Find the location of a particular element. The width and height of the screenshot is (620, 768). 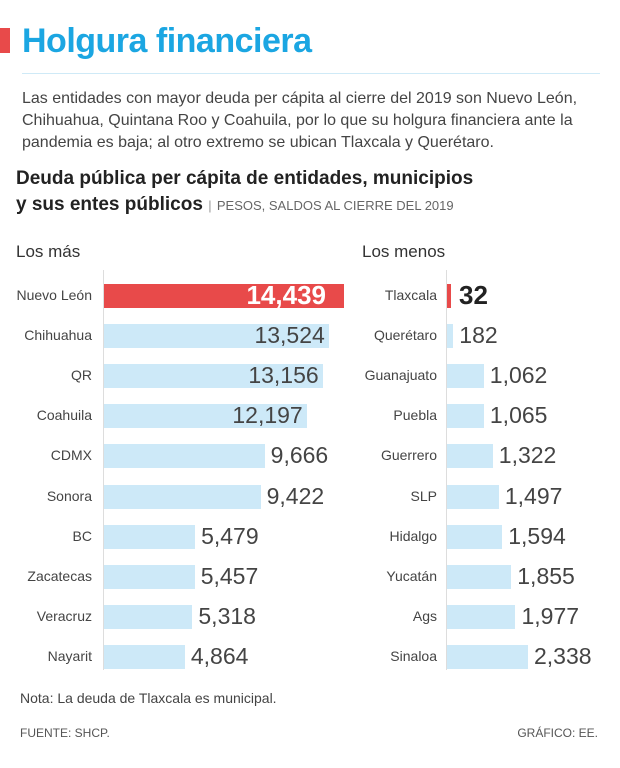

category-label: Guanajuato is located at coordinates (400, 375).